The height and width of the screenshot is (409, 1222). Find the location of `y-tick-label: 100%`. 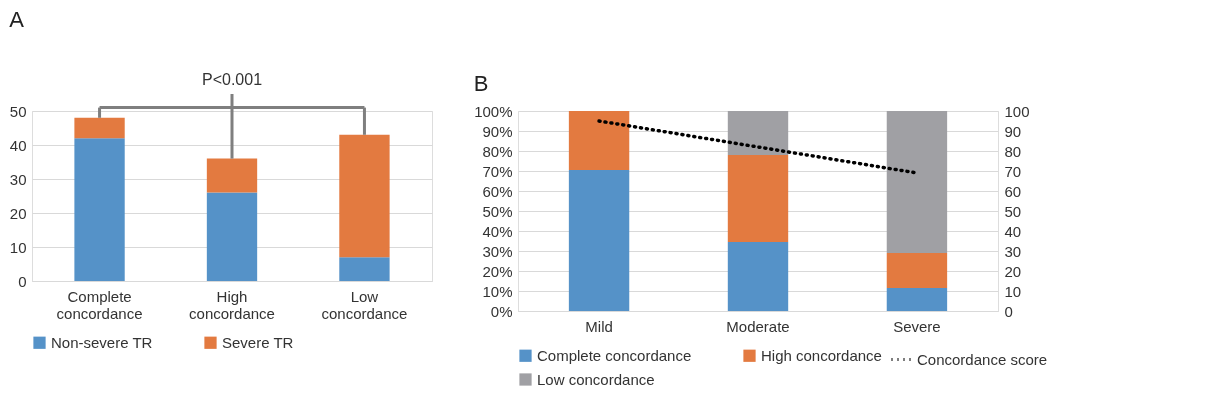

y-tick-label: 100% is located at coordinates (493, 111).